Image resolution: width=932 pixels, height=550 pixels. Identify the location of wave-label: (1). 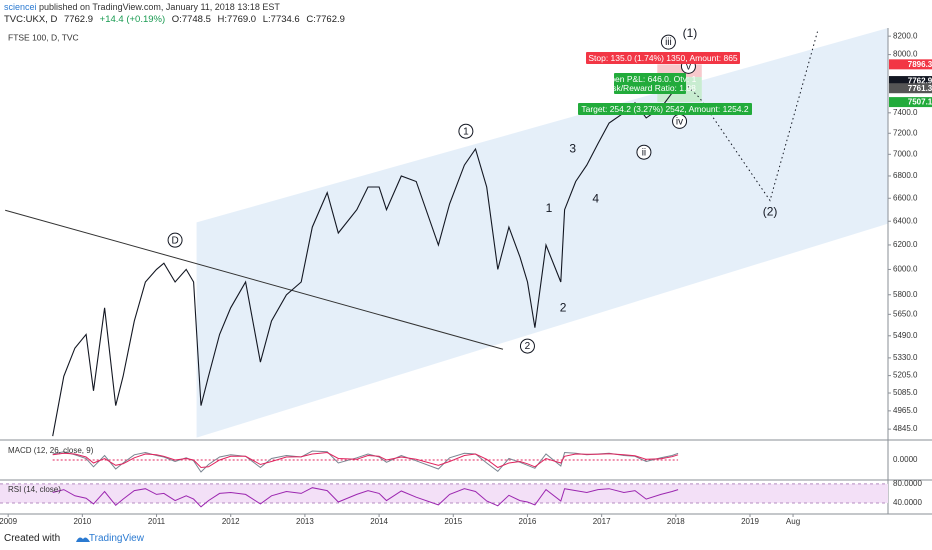
(690, 33).